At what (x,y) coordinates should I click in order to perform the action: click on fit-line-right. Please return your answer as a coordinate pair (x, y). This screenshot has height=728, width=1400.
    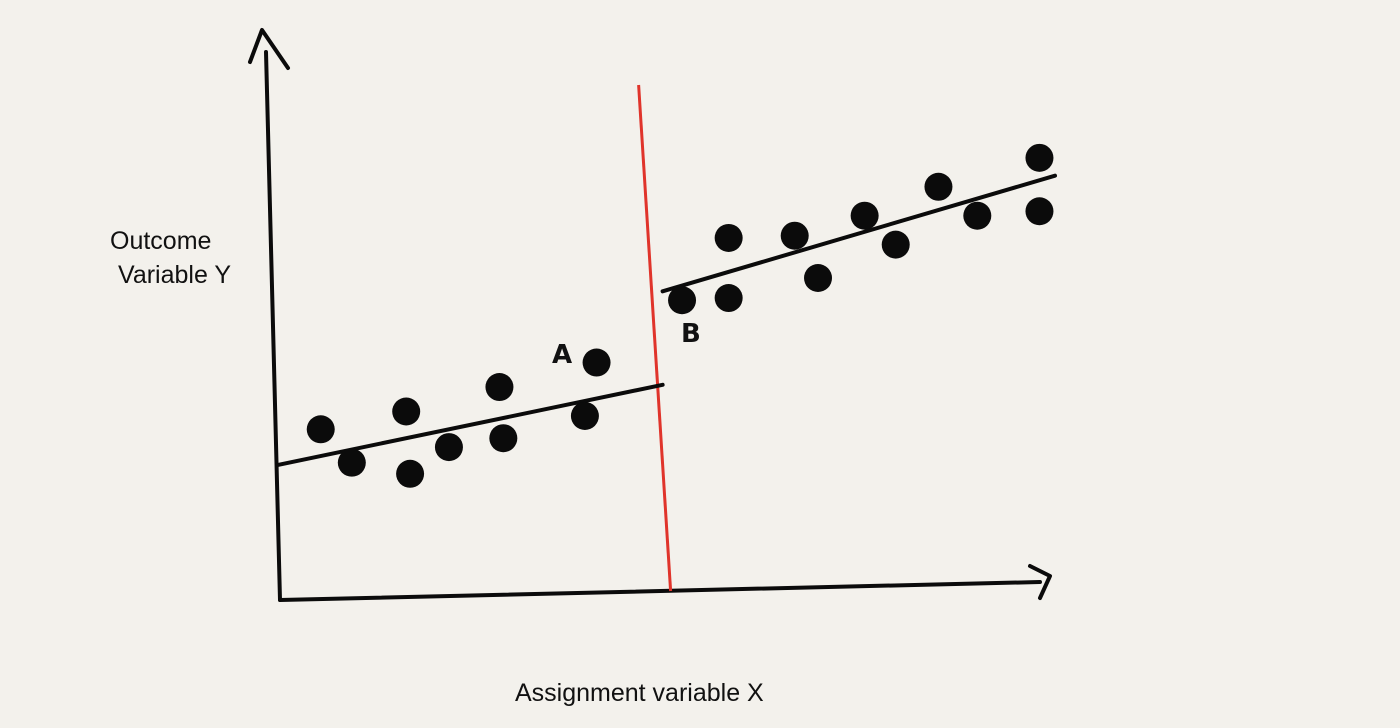
    Looking at the image, I should click on (858, 233).